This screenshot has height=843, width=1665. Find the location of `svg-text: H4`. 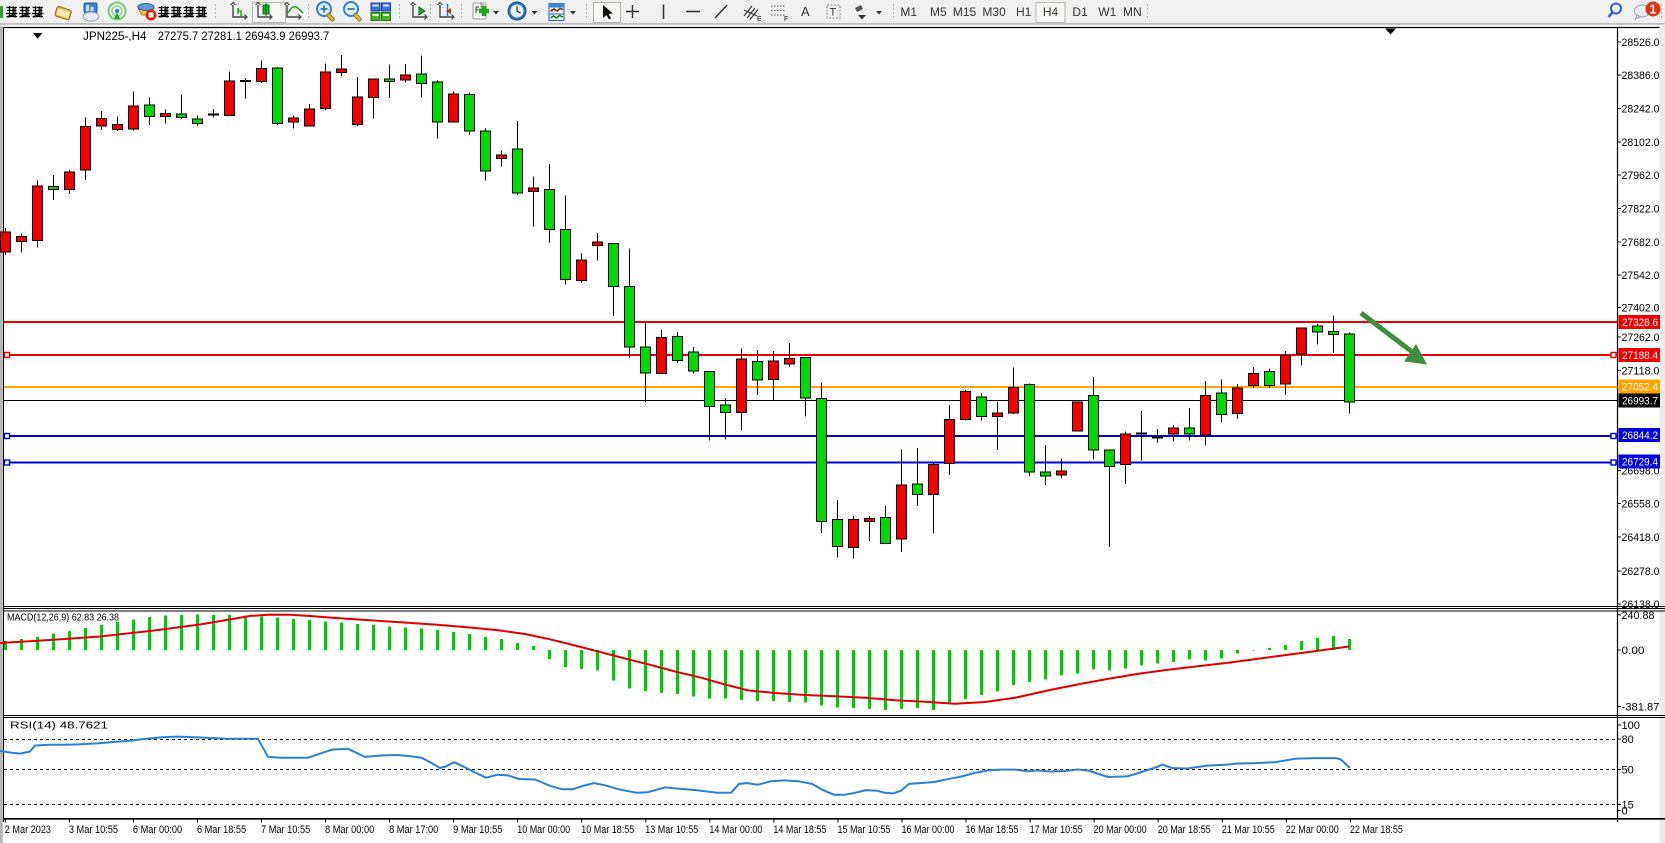

svg-text: H4 is located at coordinates (1051, 12).